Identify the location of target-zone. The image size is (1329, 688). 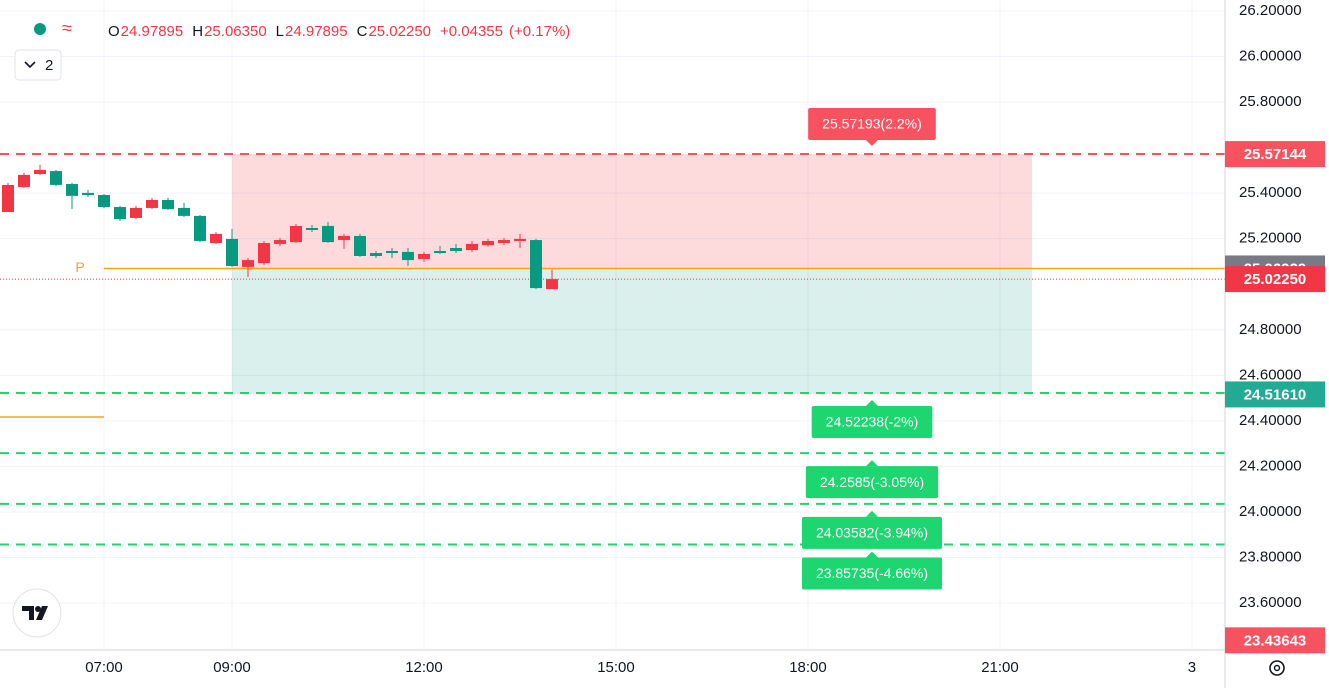
(631, 331).